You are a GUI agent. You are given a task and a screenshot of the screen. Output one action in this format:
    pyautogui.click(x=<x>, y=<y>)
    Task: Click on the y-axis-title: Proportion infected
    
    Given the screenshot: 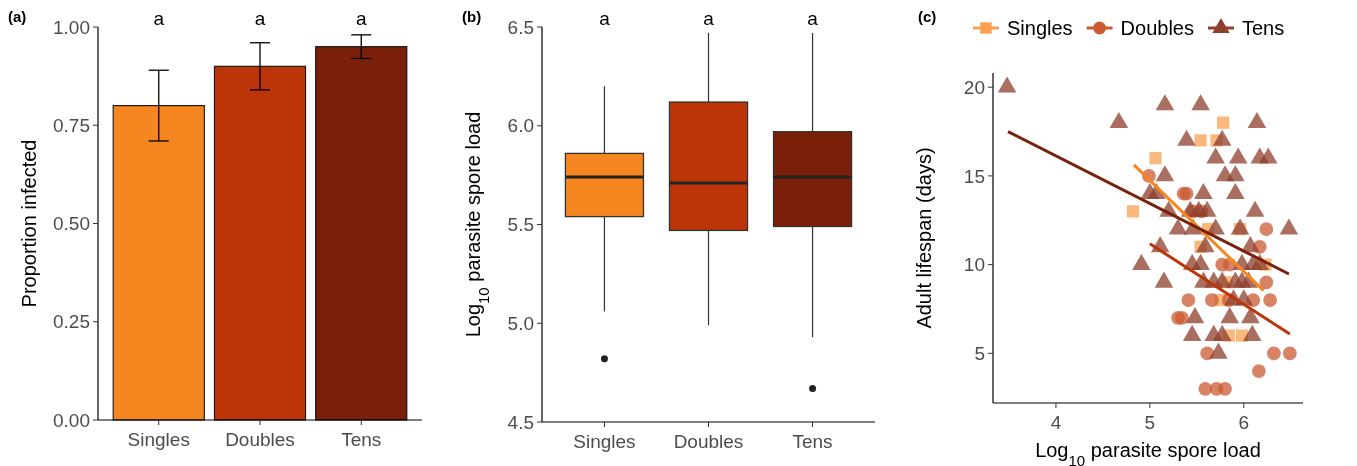 What is the action you would take?
    pyautogui.click(x=29, y=223)
    